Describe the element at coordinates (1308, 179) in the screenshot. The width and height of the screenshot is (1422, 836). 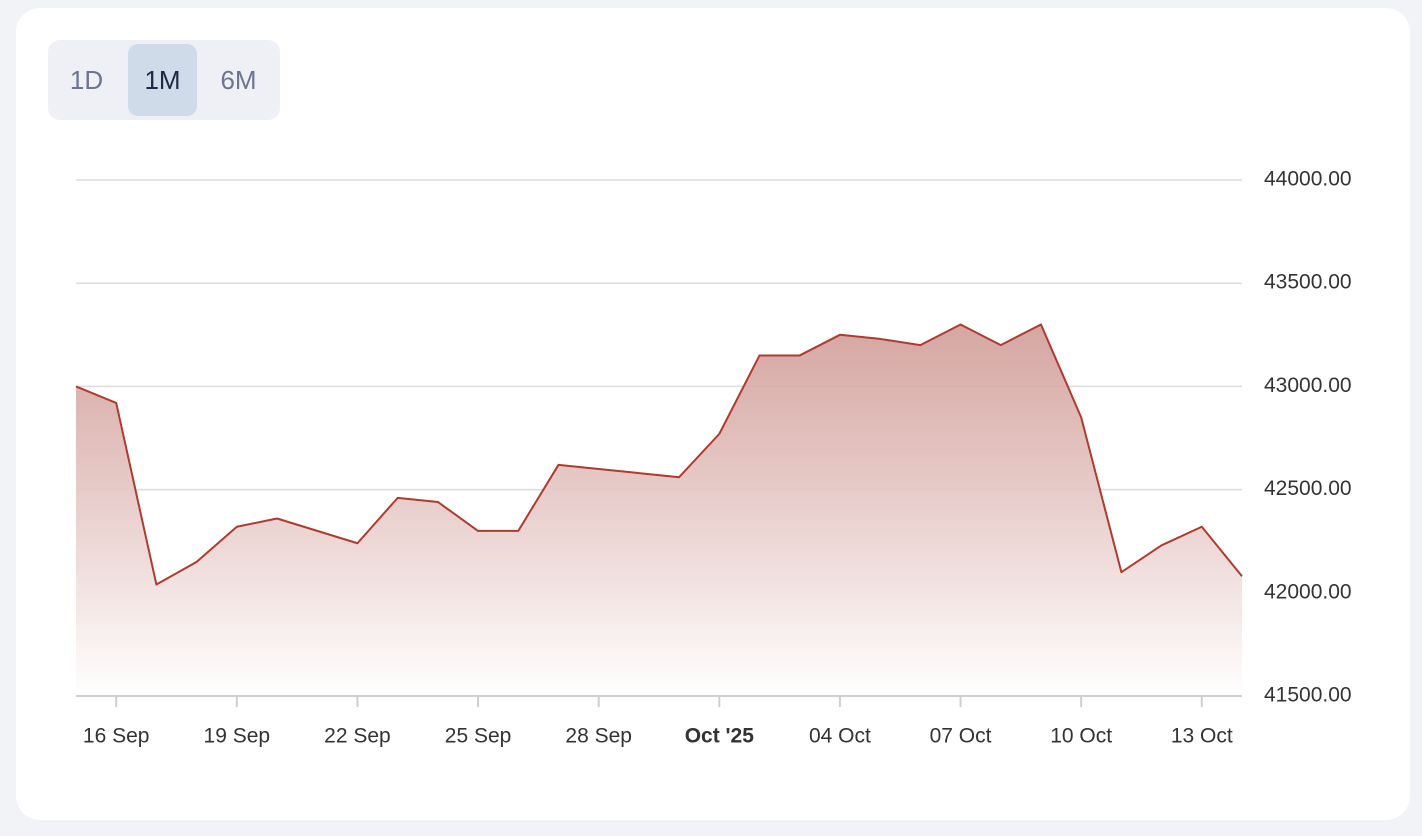
I see `y-tick-label: 44000.00` at that location.